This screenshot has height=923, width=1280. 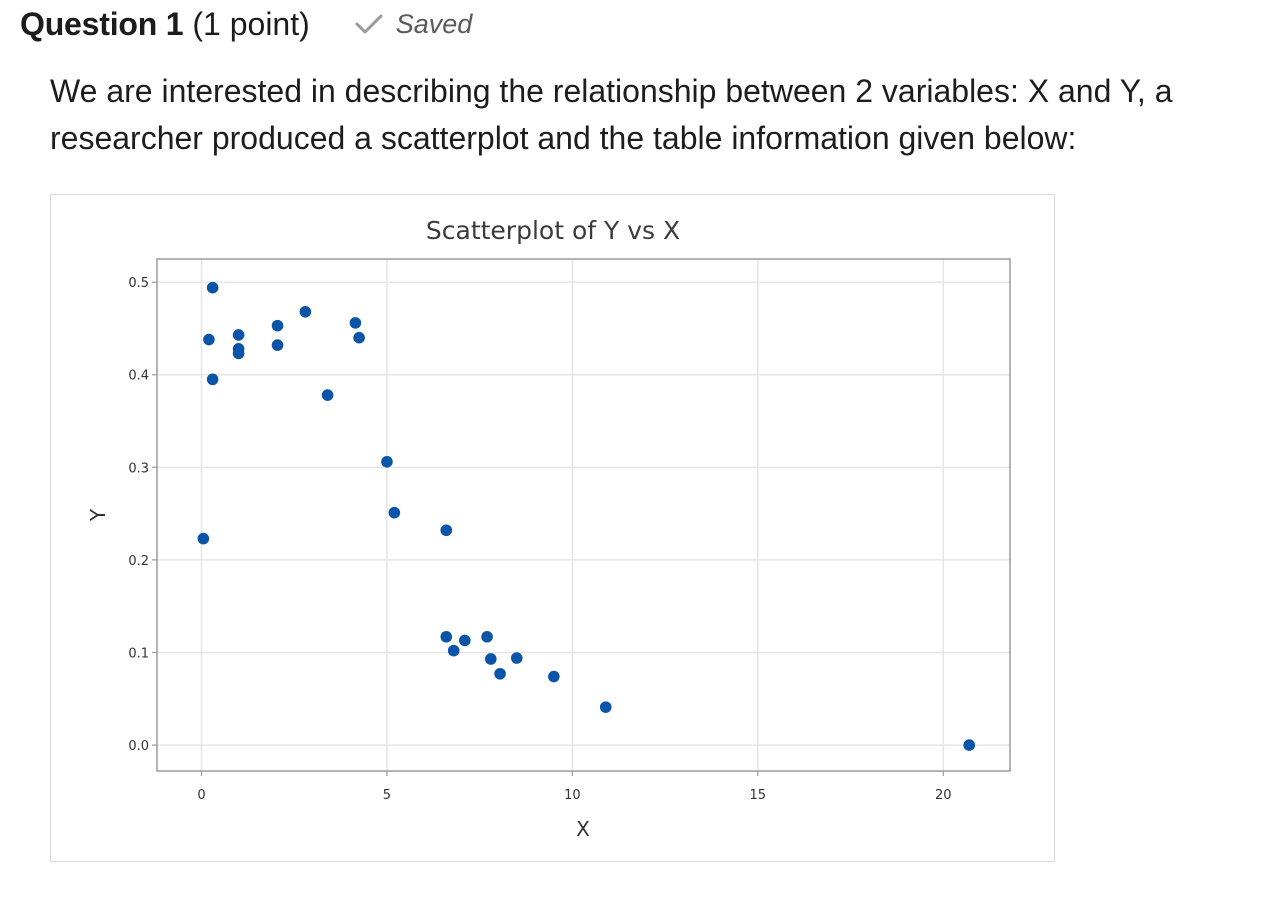 What do you see at coordinates (758, 795) in the screenshot?
I see `x-tick-label: 15` at bounding box center [758, 795].